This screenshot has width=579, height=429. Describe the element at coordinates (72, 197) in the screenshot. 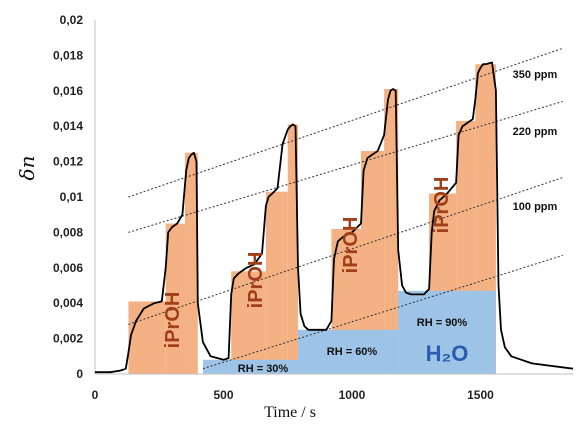

I see `y-tick-label: 0,01` at that location.